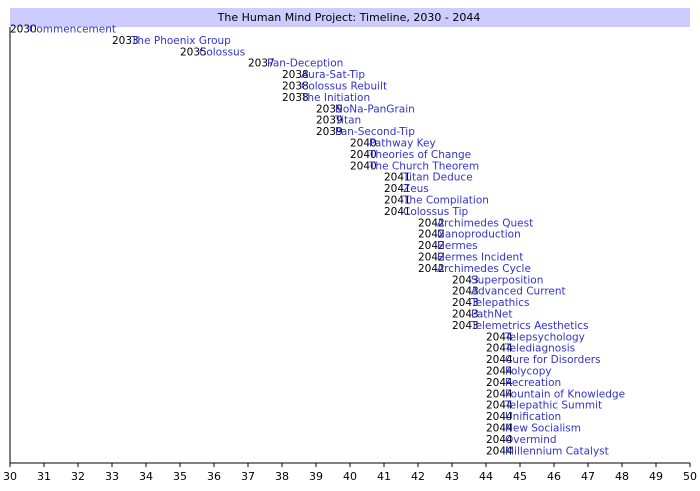 This screenshot has height=491, width=700. What do you see at coordinates (518, 292) in the screenshot?
I see `event-label-link: Advanced Current` at bounding box center [518, 292].